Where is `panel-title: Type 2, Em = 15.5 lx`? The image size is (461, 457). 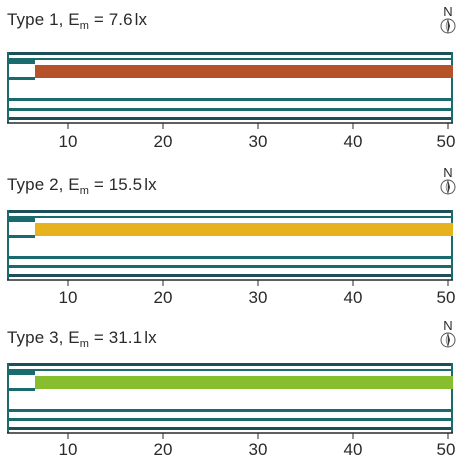 panel-title: Type 2, Em = 15.5 lx is located at coordinates (82, 186).